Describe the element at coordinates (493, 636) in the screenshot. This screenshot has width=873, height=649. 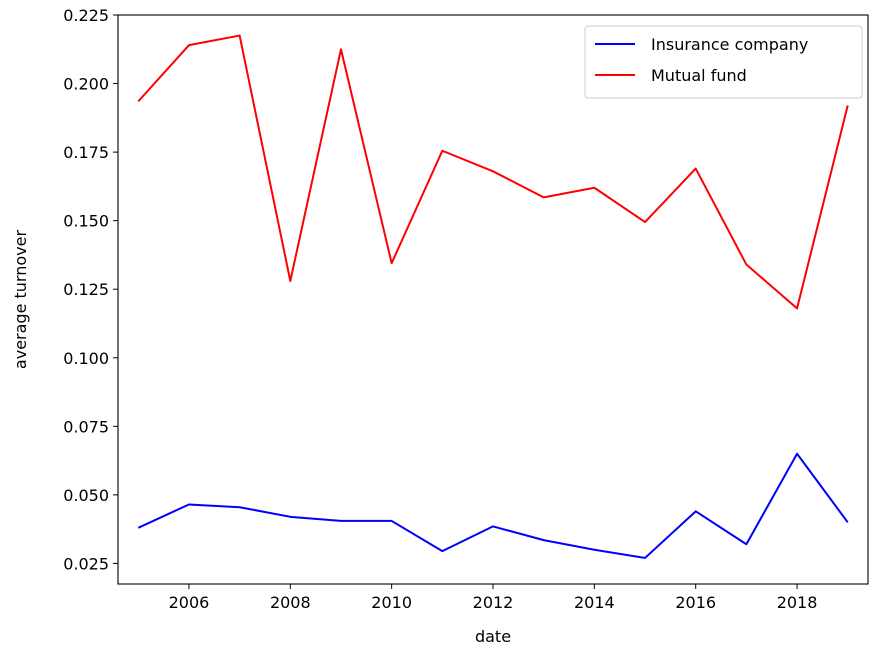
I see `x-axis-label: date` at that location.